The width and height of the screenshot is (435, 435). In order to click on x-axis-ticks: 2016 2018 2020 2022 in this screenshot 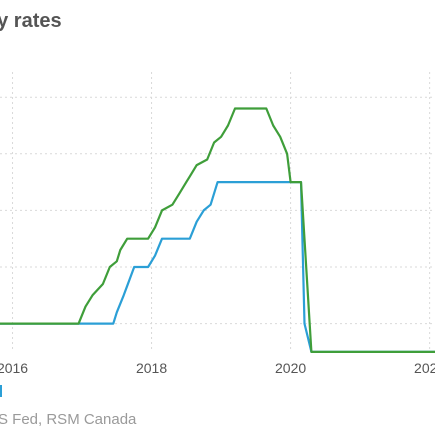, I will do `click(217, 368)`.